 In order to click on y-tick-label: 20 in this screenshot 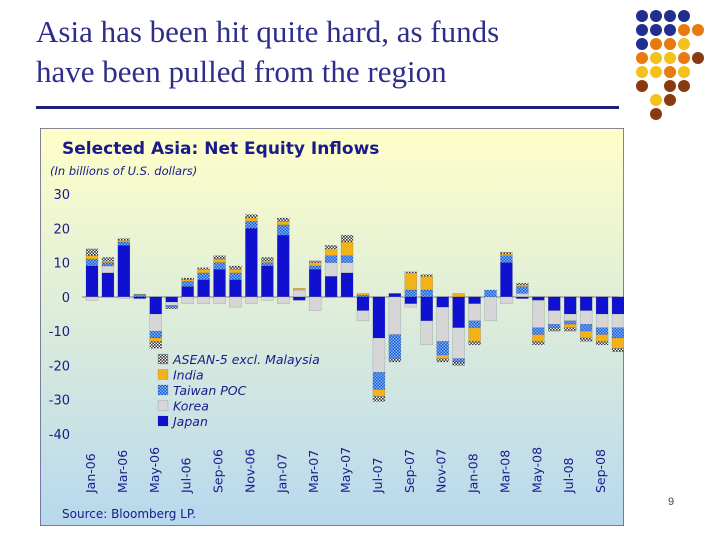, I will do `click(61, 229)`.